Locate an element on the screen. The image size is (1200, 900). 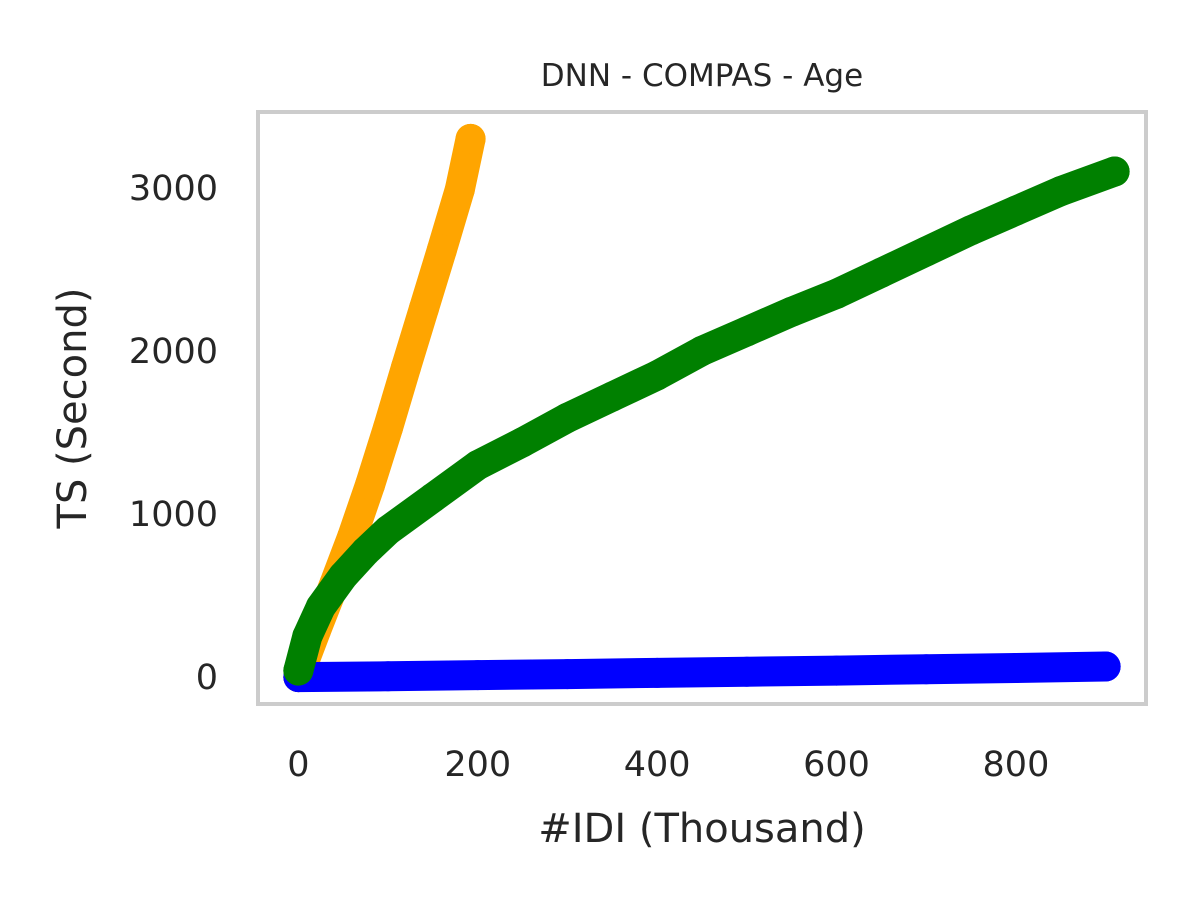
x-axis-label: #IDI (Thousand) is located at coordinates (702, 829).